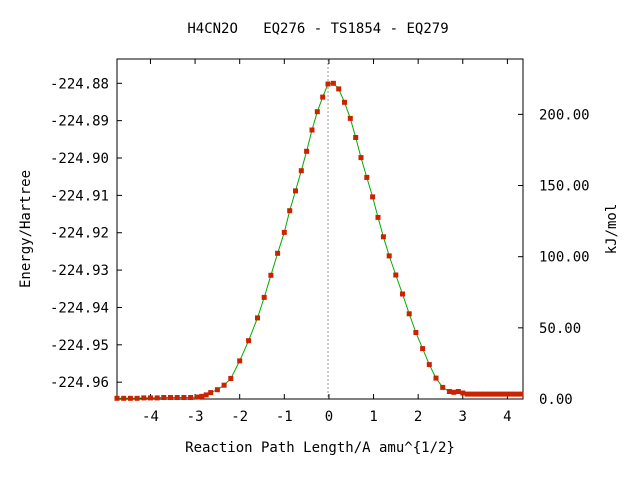 The image size is (640, 480). Describe the element at coordinates (329, 417) in the screenshot. I see `x-tick-label: 0` at that location.